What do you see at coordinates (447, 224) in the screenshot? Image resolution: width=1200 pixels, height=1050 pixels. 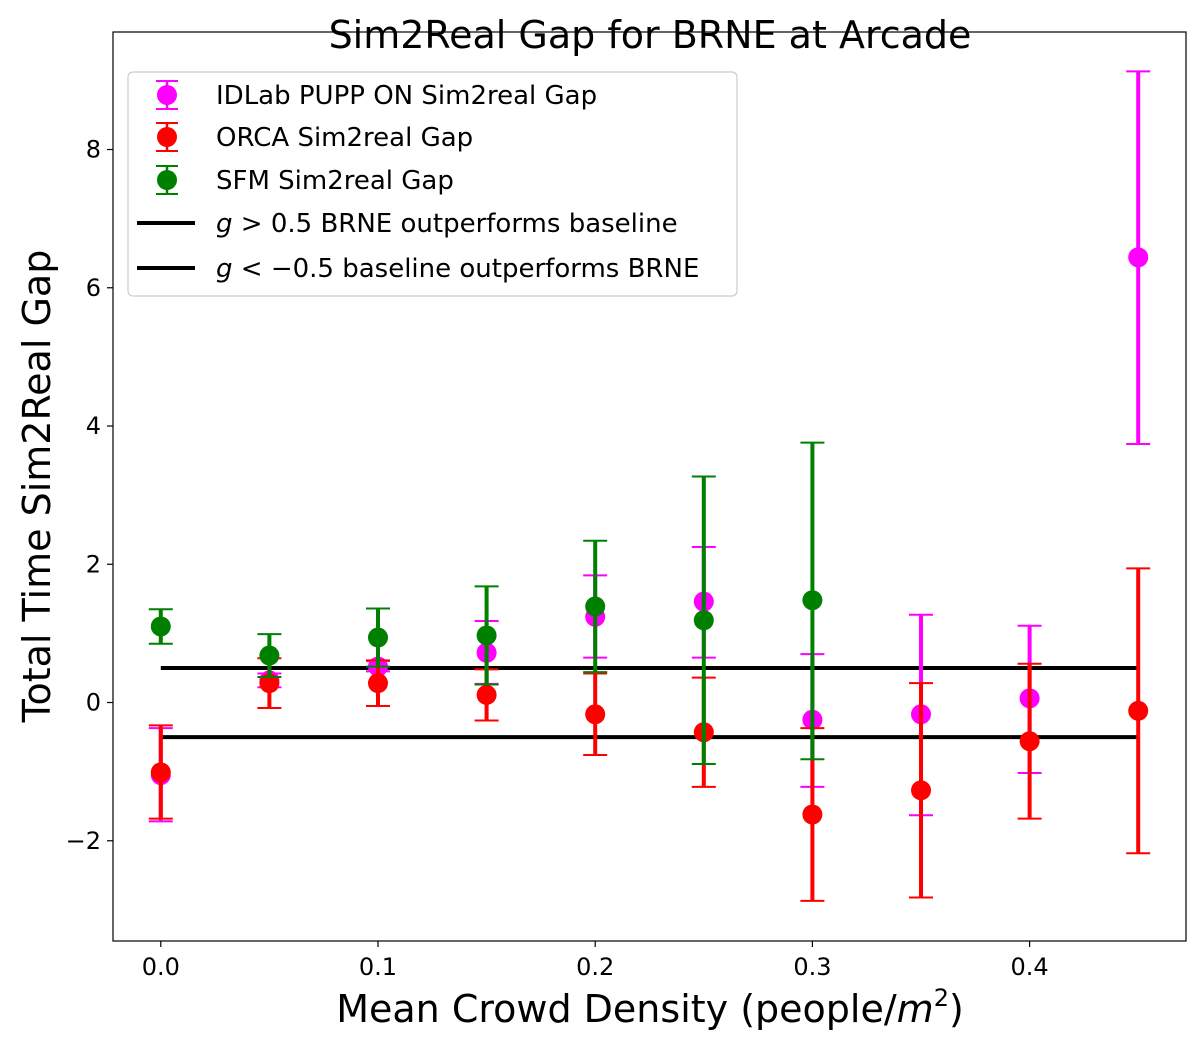 I see `legend-label: g > 0.5 BRNE outperforms baseline` at bounding box center [447, 224].